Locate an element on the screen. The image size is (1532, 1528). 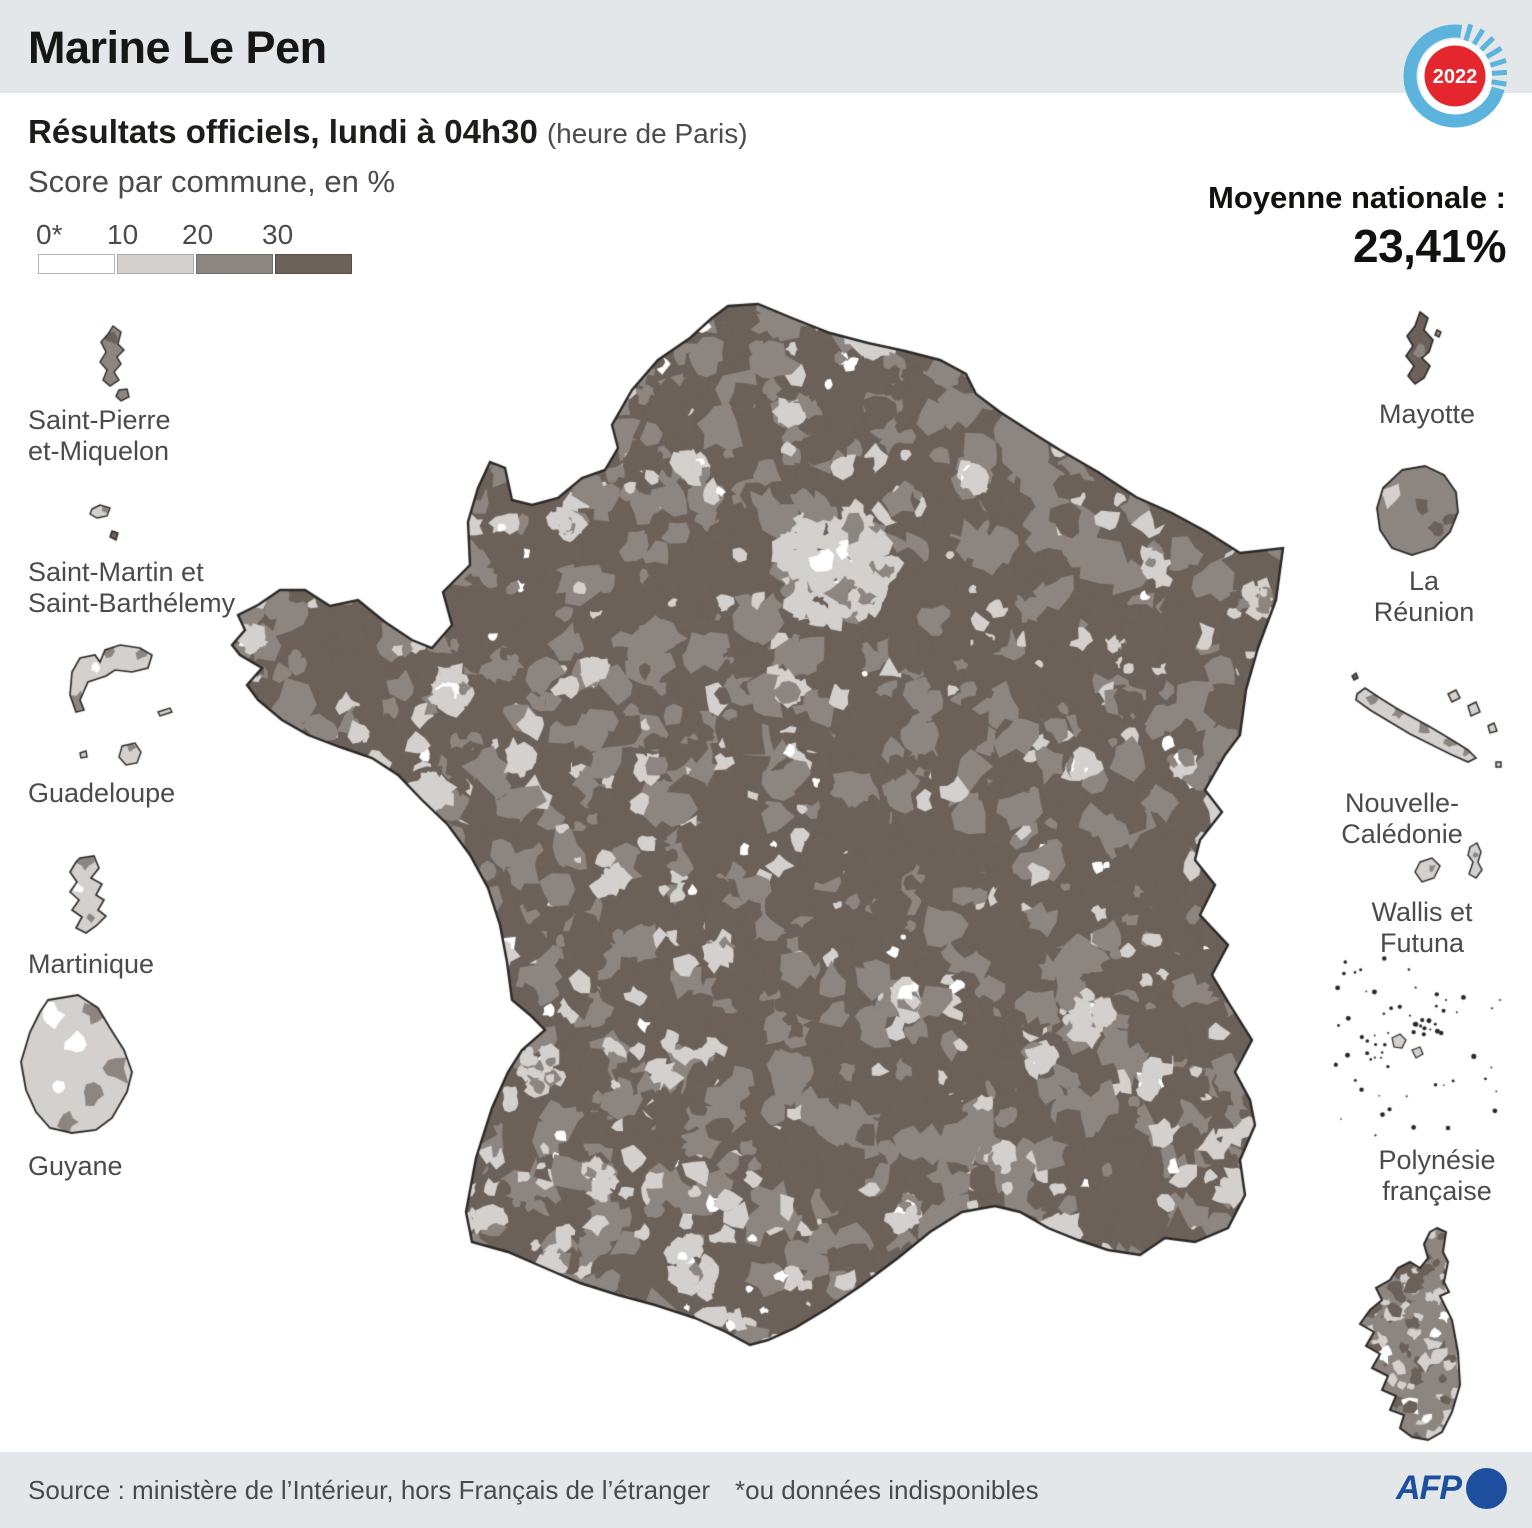
legend-tick-10: 10 is located at coordinates (123, 234).